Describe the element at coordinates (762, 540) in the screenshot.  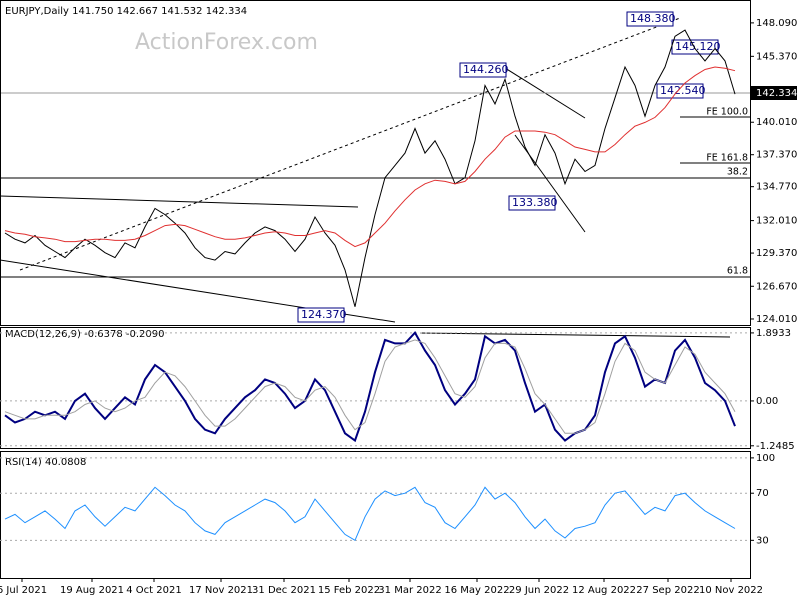
I see `y-tick-label: 30` at that location.